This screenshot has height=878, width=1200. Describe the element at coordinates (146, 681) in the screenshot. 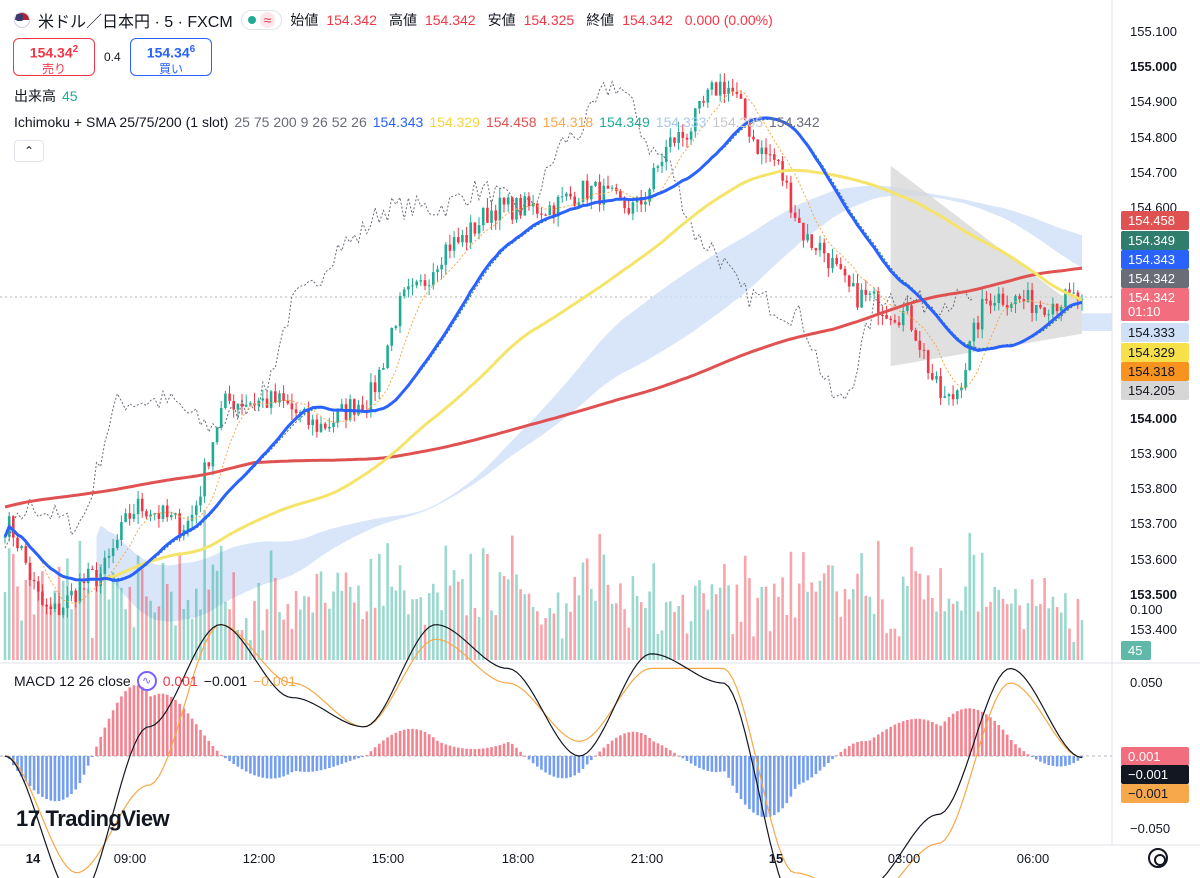

I see `macd-settings-icon: ∿` at that location.